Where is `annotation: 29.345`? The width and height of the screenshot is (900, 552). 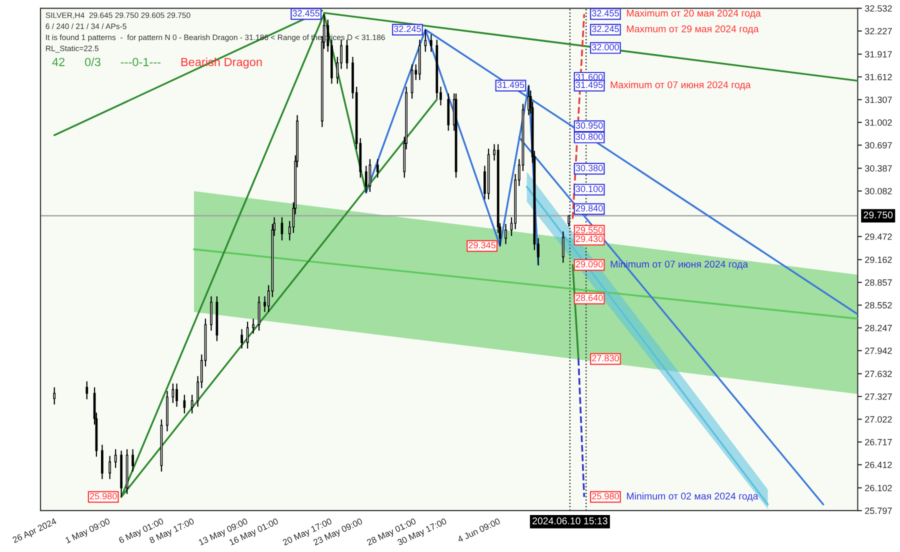
annotation: 29.345 is located at coordinates (482, 245).